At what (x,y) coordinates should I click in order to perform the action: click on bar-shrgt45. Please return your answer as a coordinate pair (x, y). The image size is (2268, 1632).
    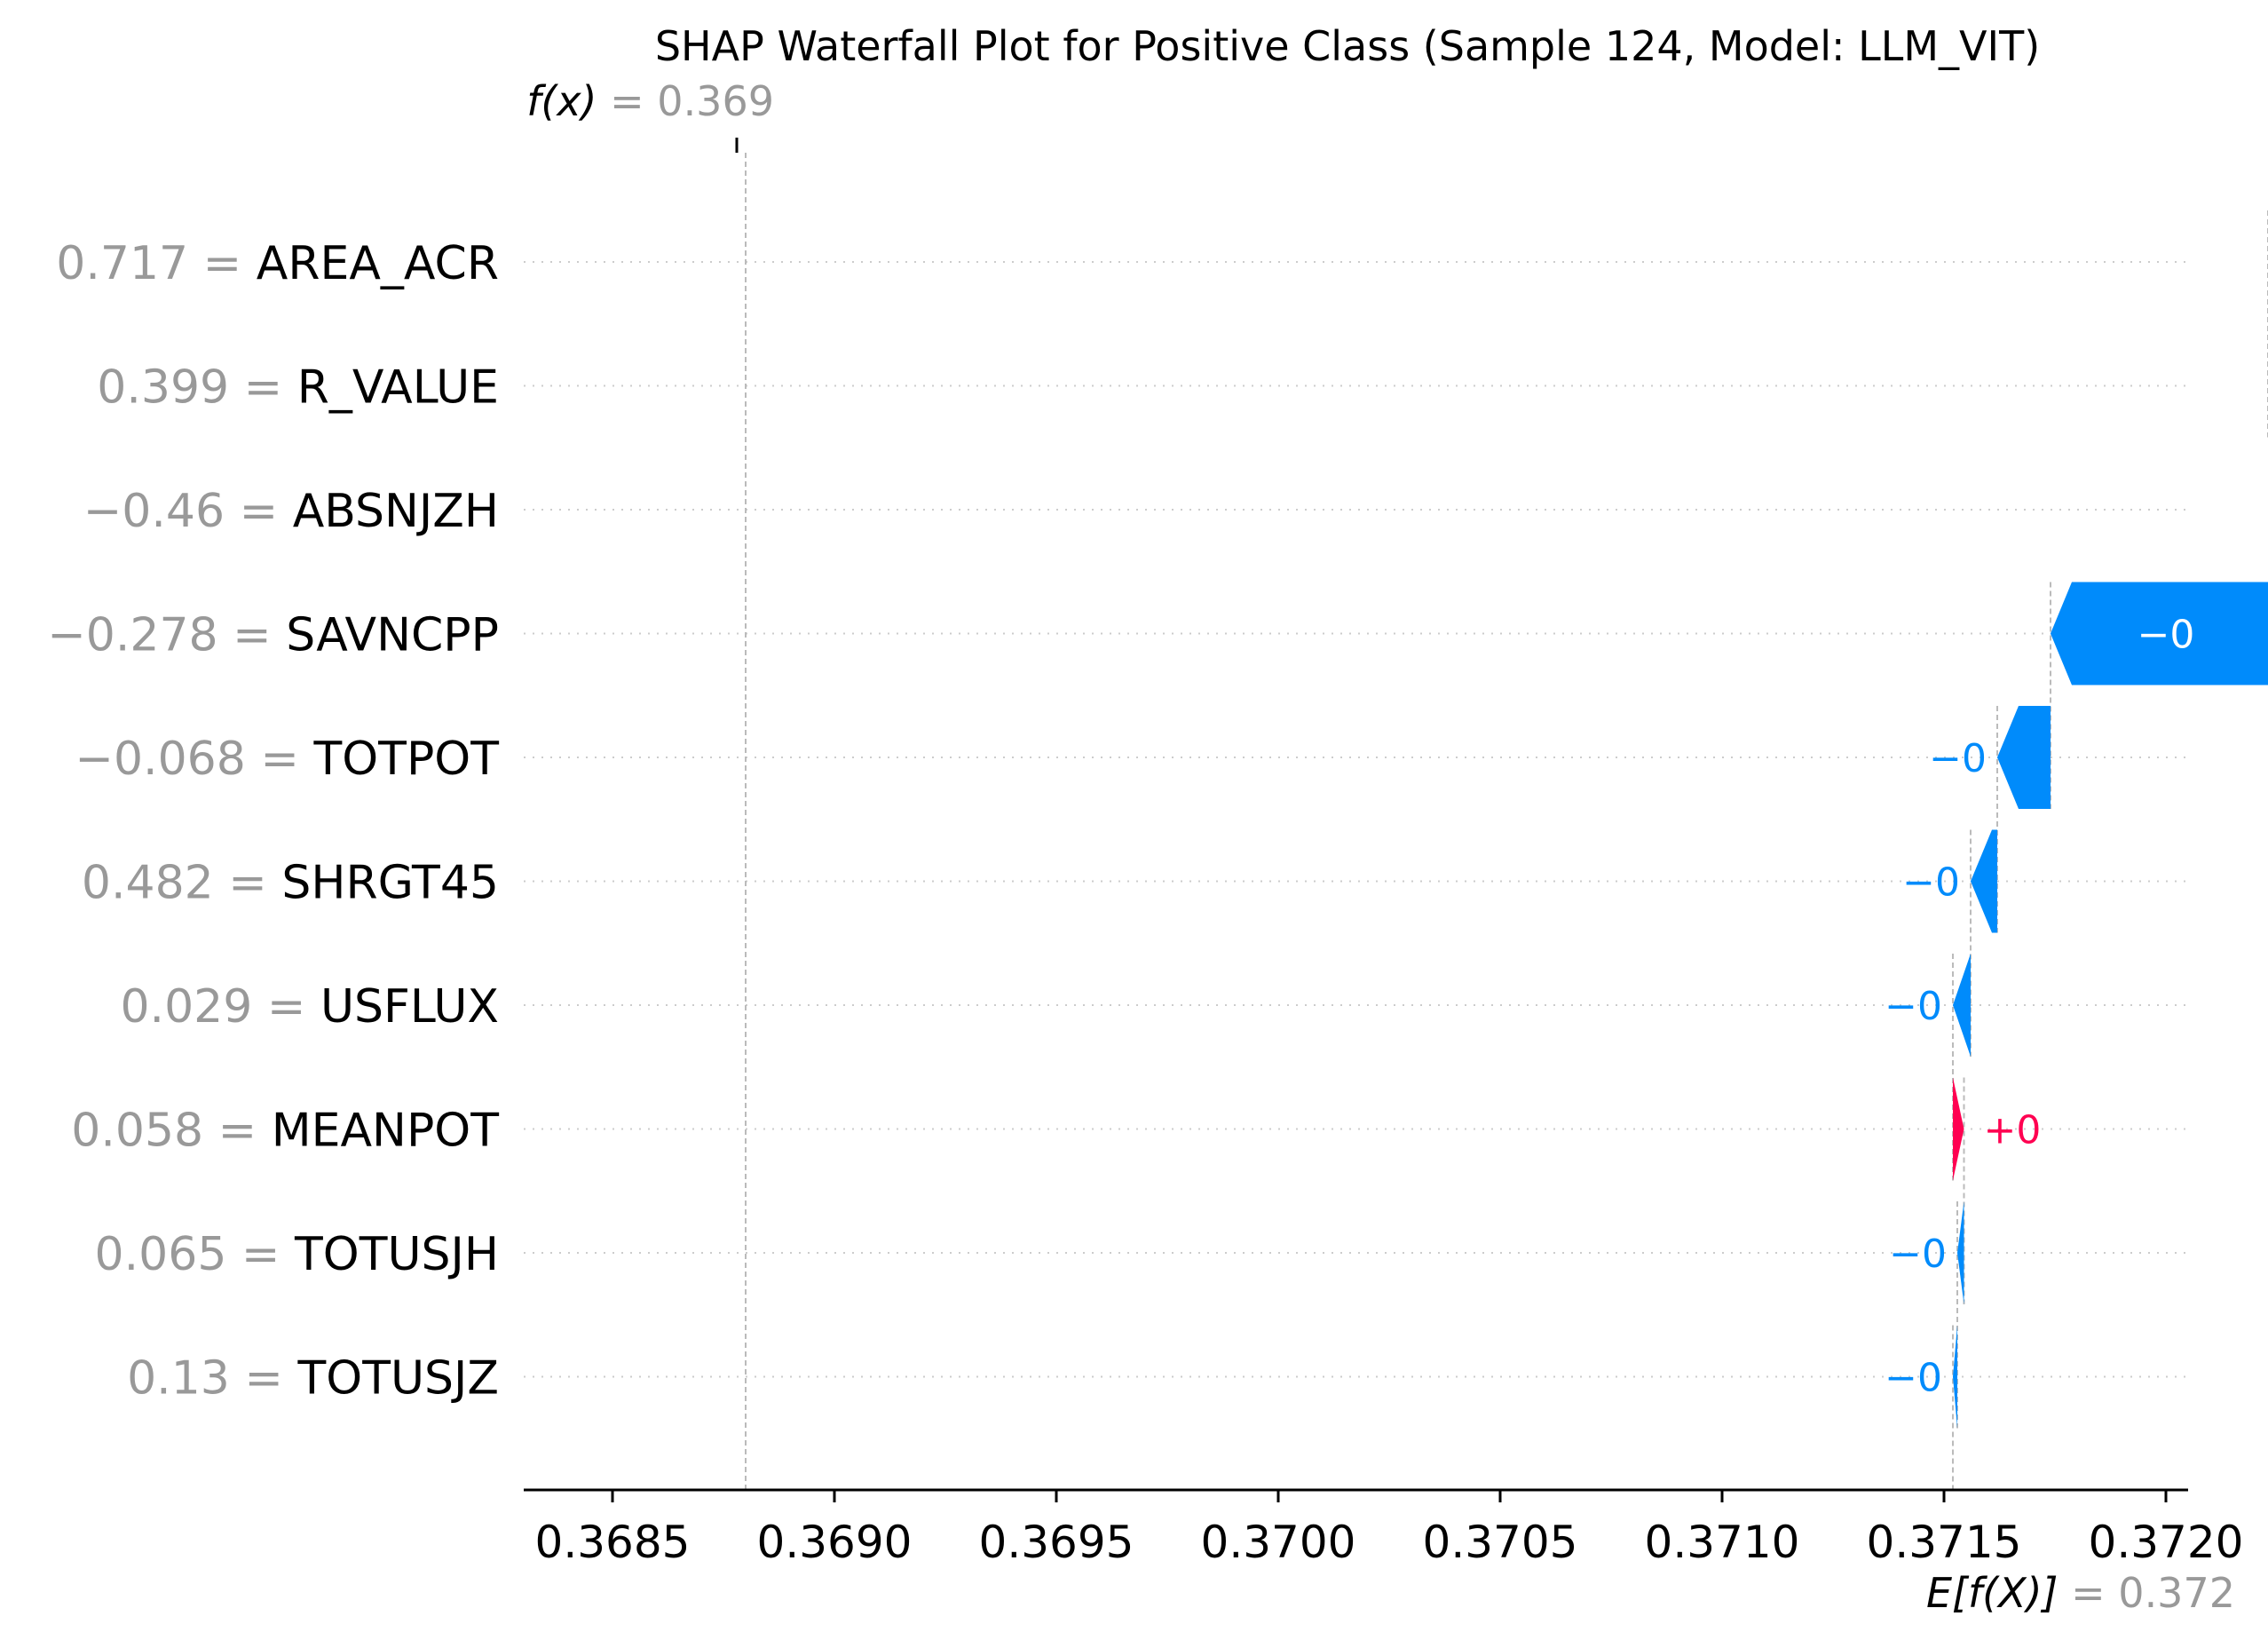
    Looking at the image, I should click on (1984, 881).